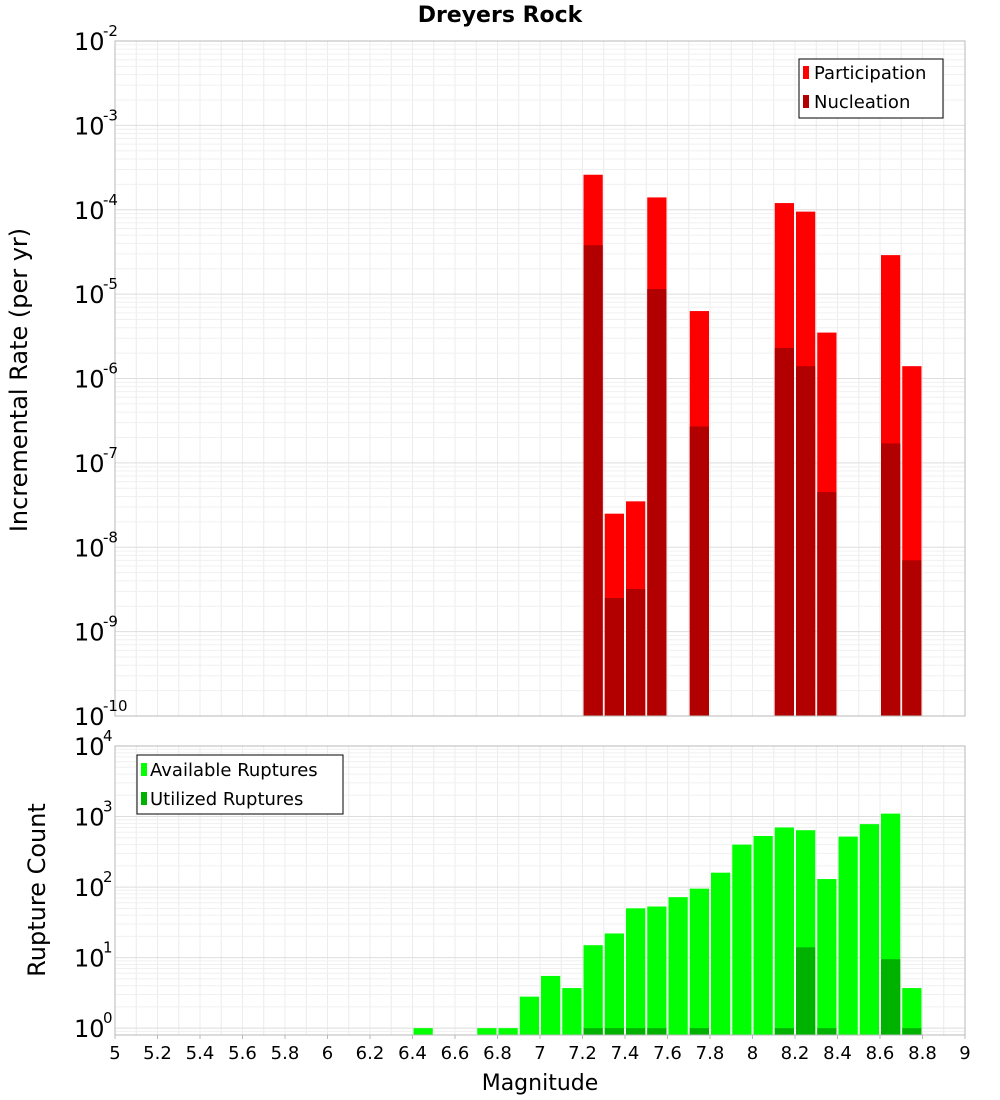  What do you see at coordinates (157, 1053) in the screenshot?
I see `x-tick-label: 5.2` at bounding box center [157, 1053].